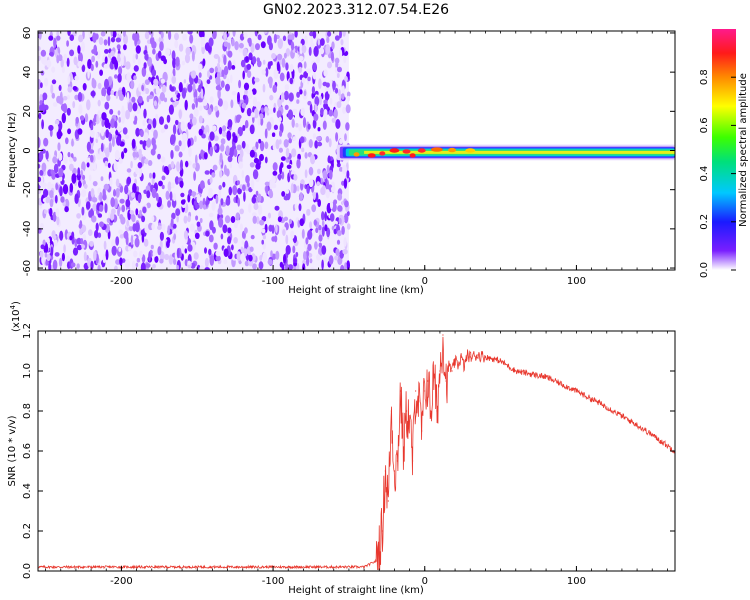 This screenshot has height=600, width=750. What do you see at coordinates (27, 451) in the screenshot?
I see `y-tick-label: 0.6` at bounding box center [27, 451].